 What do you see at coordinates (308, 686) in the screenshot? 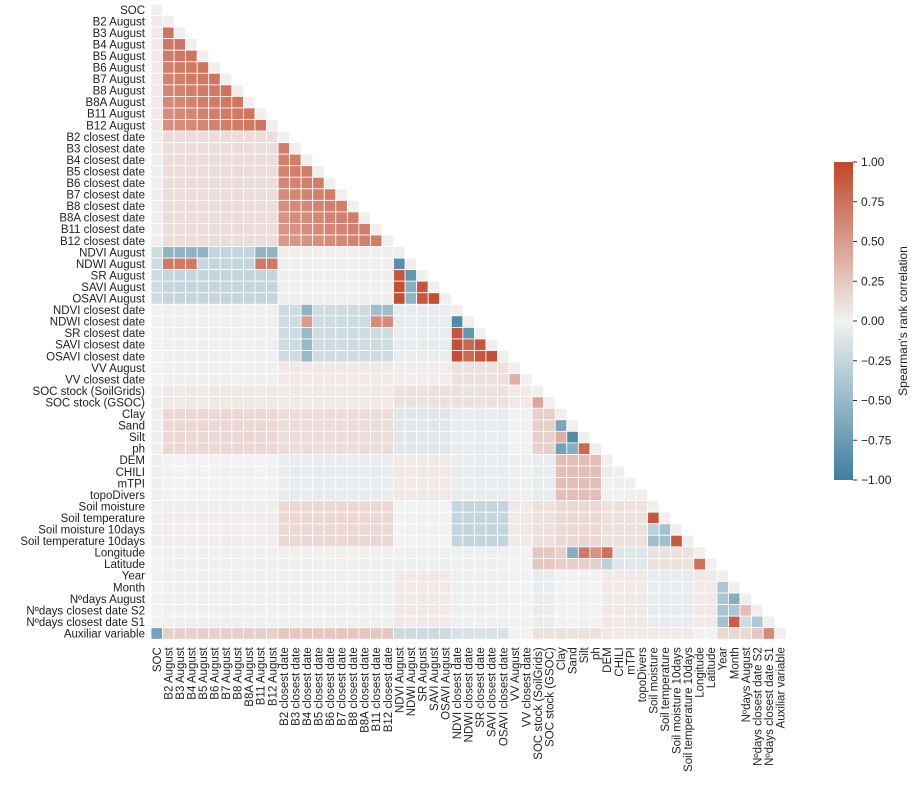
I see `column-label: B4 closest date` at bounding box center [308, 686].